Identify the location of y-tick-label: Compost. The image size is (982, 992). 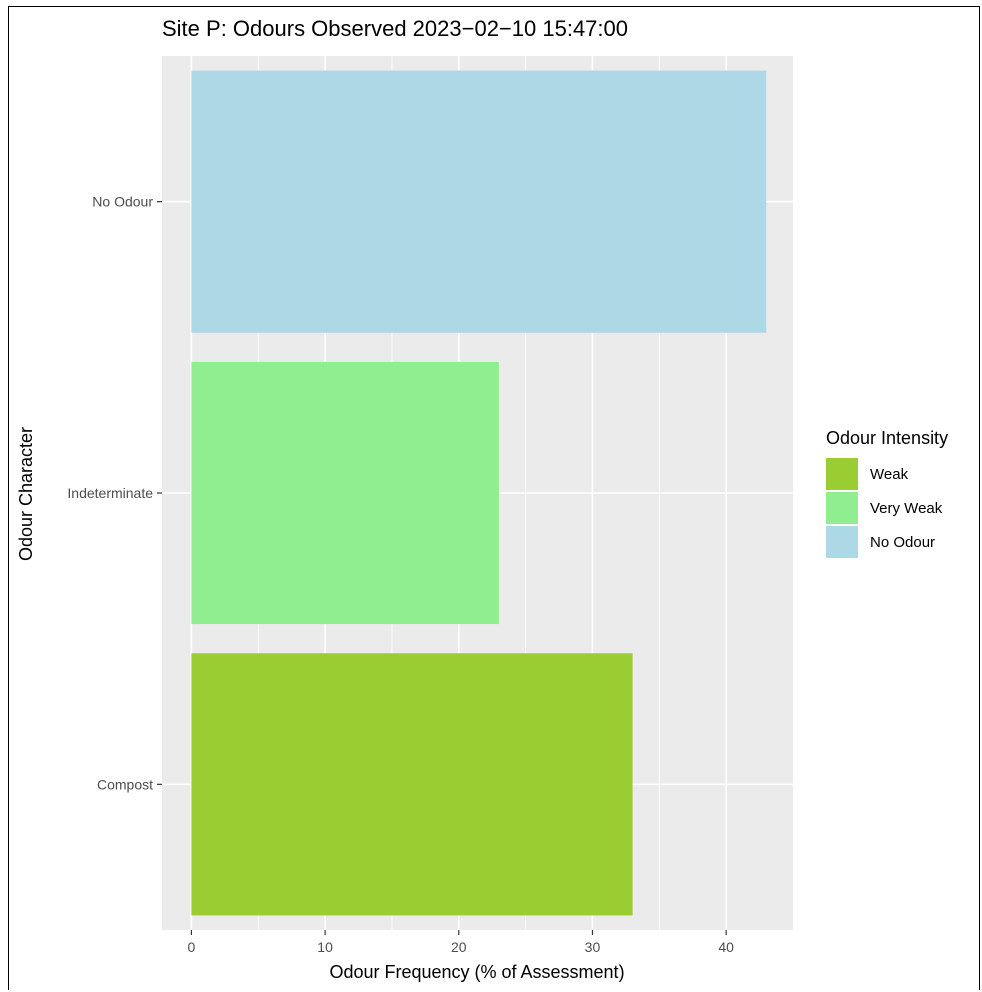
(125, 784).